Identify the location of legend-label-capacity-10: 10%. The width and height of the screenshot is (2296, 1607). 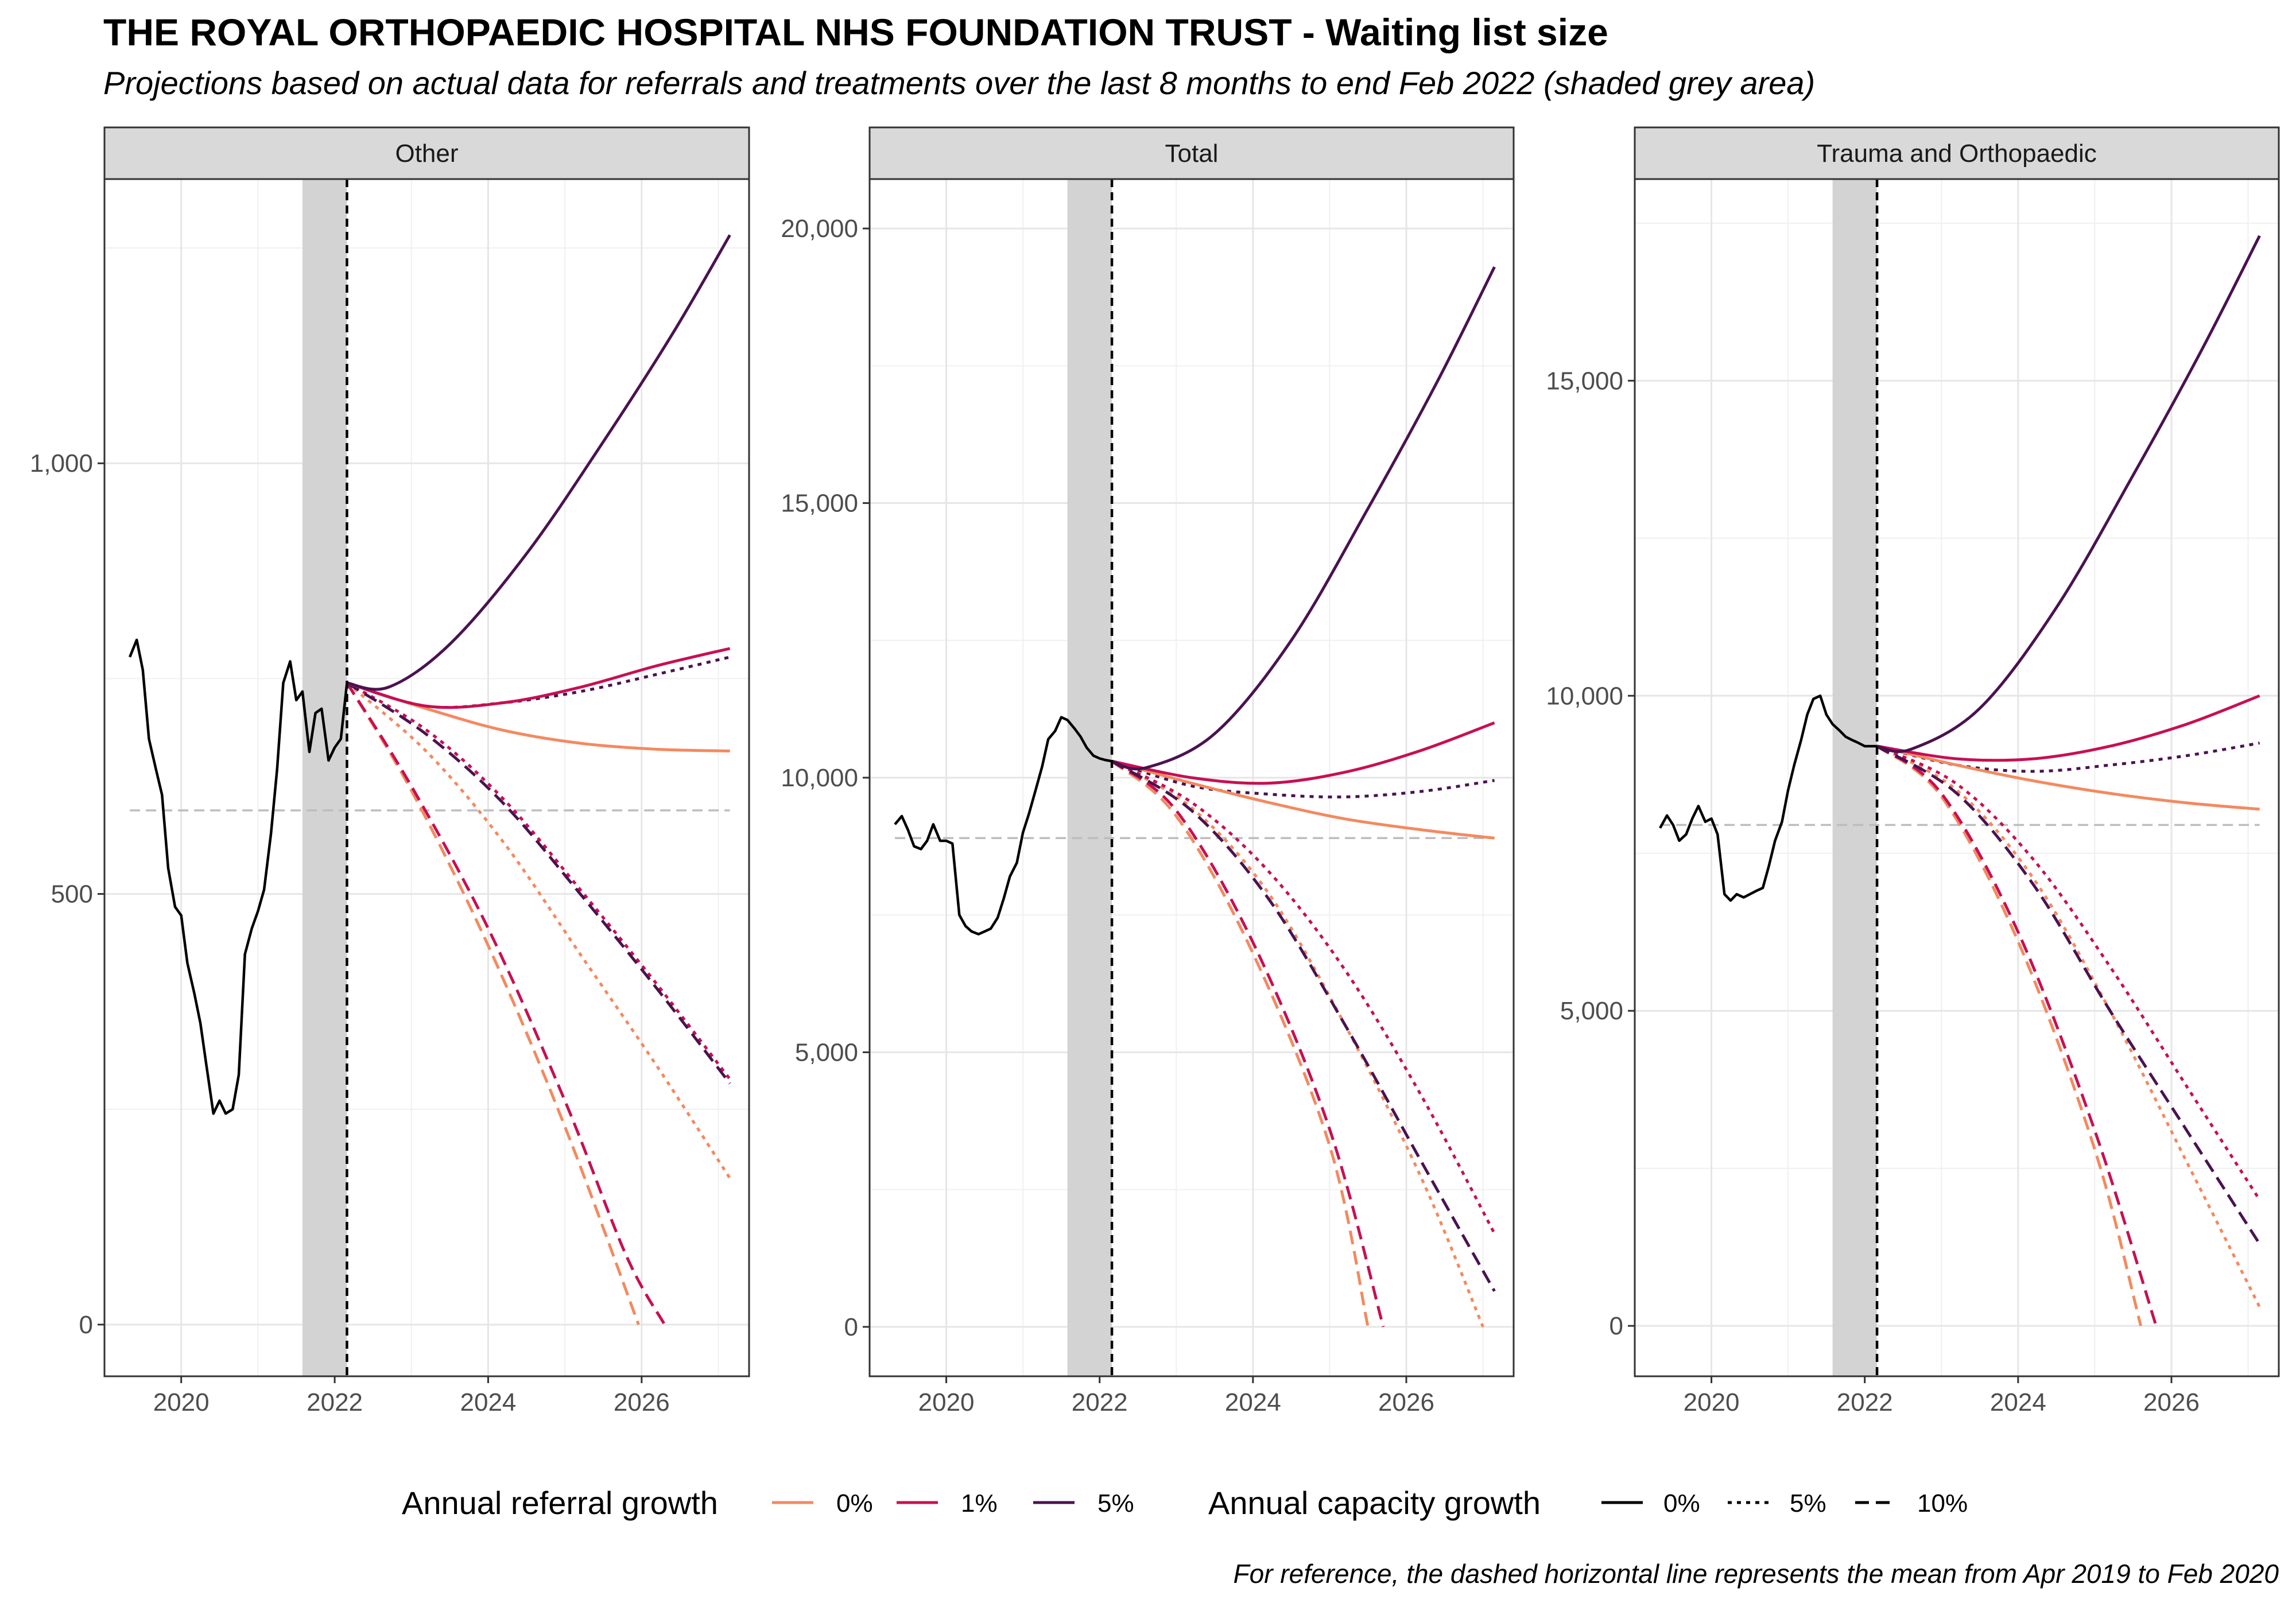
(1942, 1503).